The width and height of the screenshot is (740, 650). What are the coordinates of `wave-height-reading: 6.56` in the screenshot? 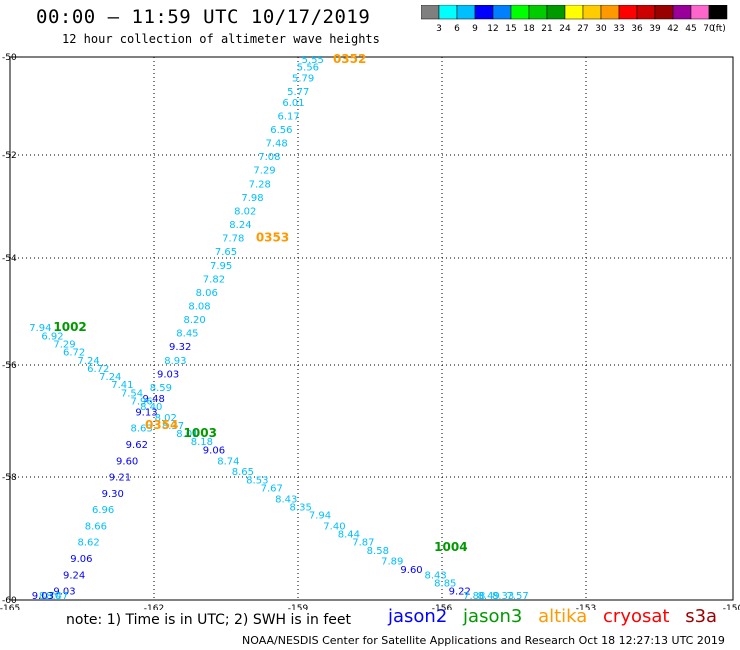 It's located at (281, 130).